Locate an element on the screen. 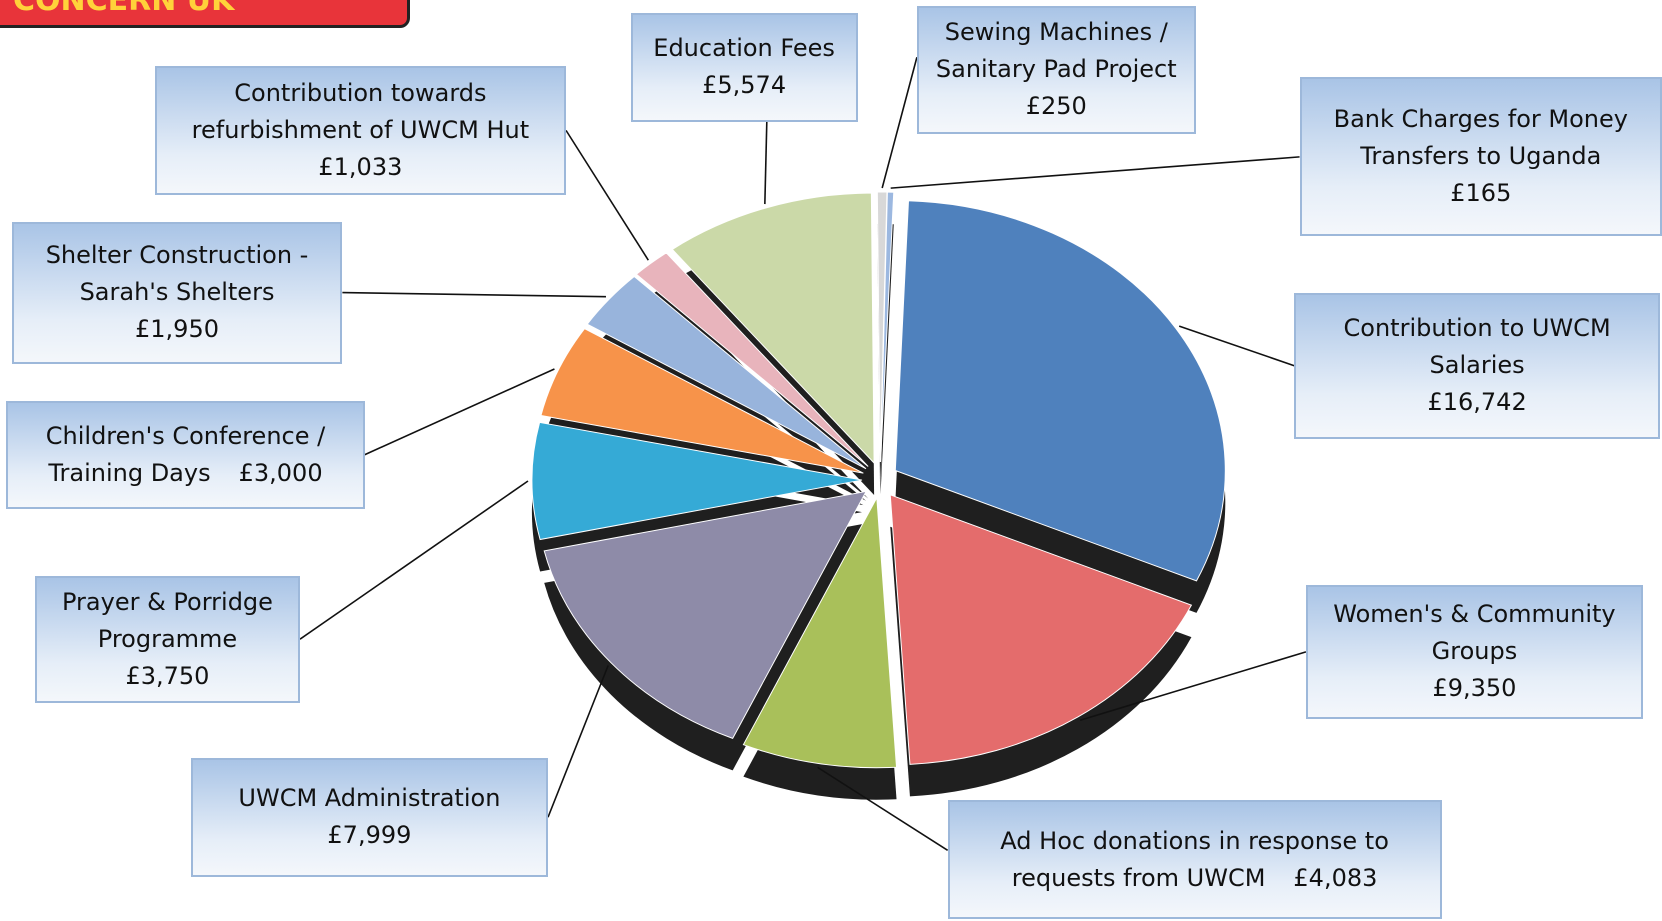 This screenshot has width=1662, height=921. category-label: UWCM Administration is located at coordinates (369, 798).